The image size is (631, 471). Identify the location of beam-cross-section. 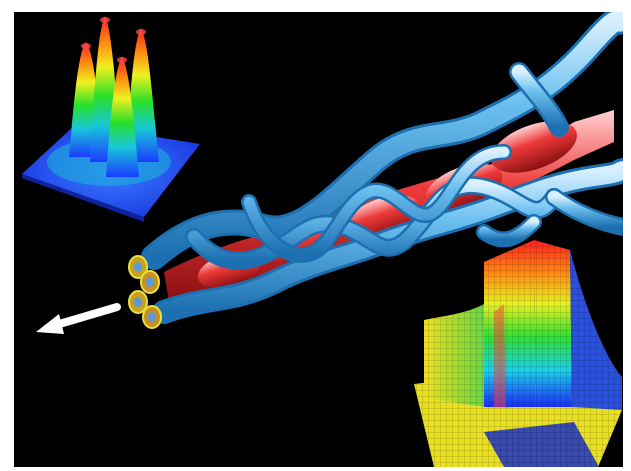
(145, 292).